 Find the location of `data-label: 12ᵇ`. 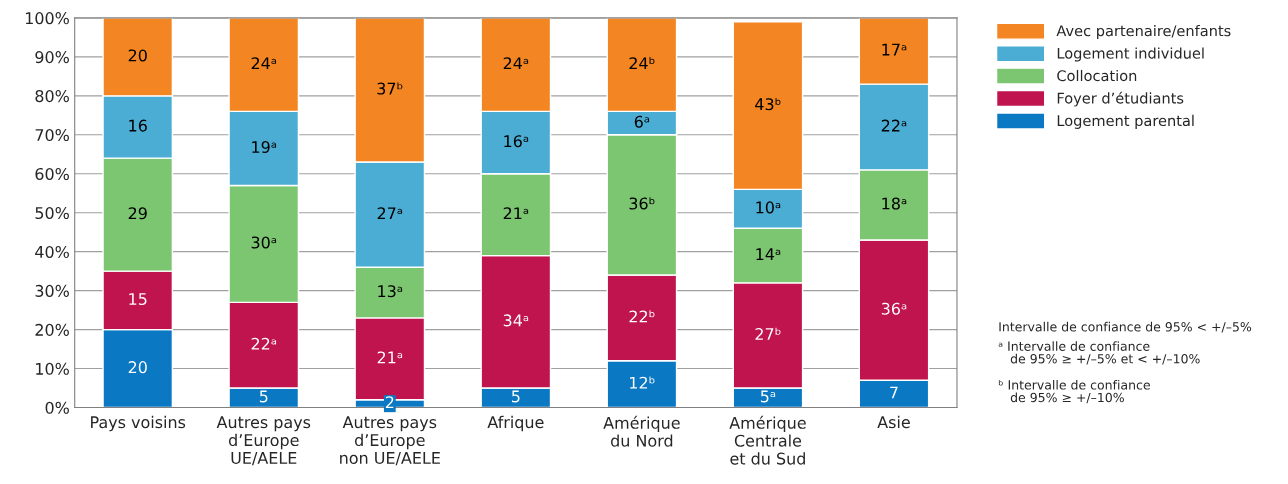

data-label: 12ᵇ is located at coordinates (642, 382).